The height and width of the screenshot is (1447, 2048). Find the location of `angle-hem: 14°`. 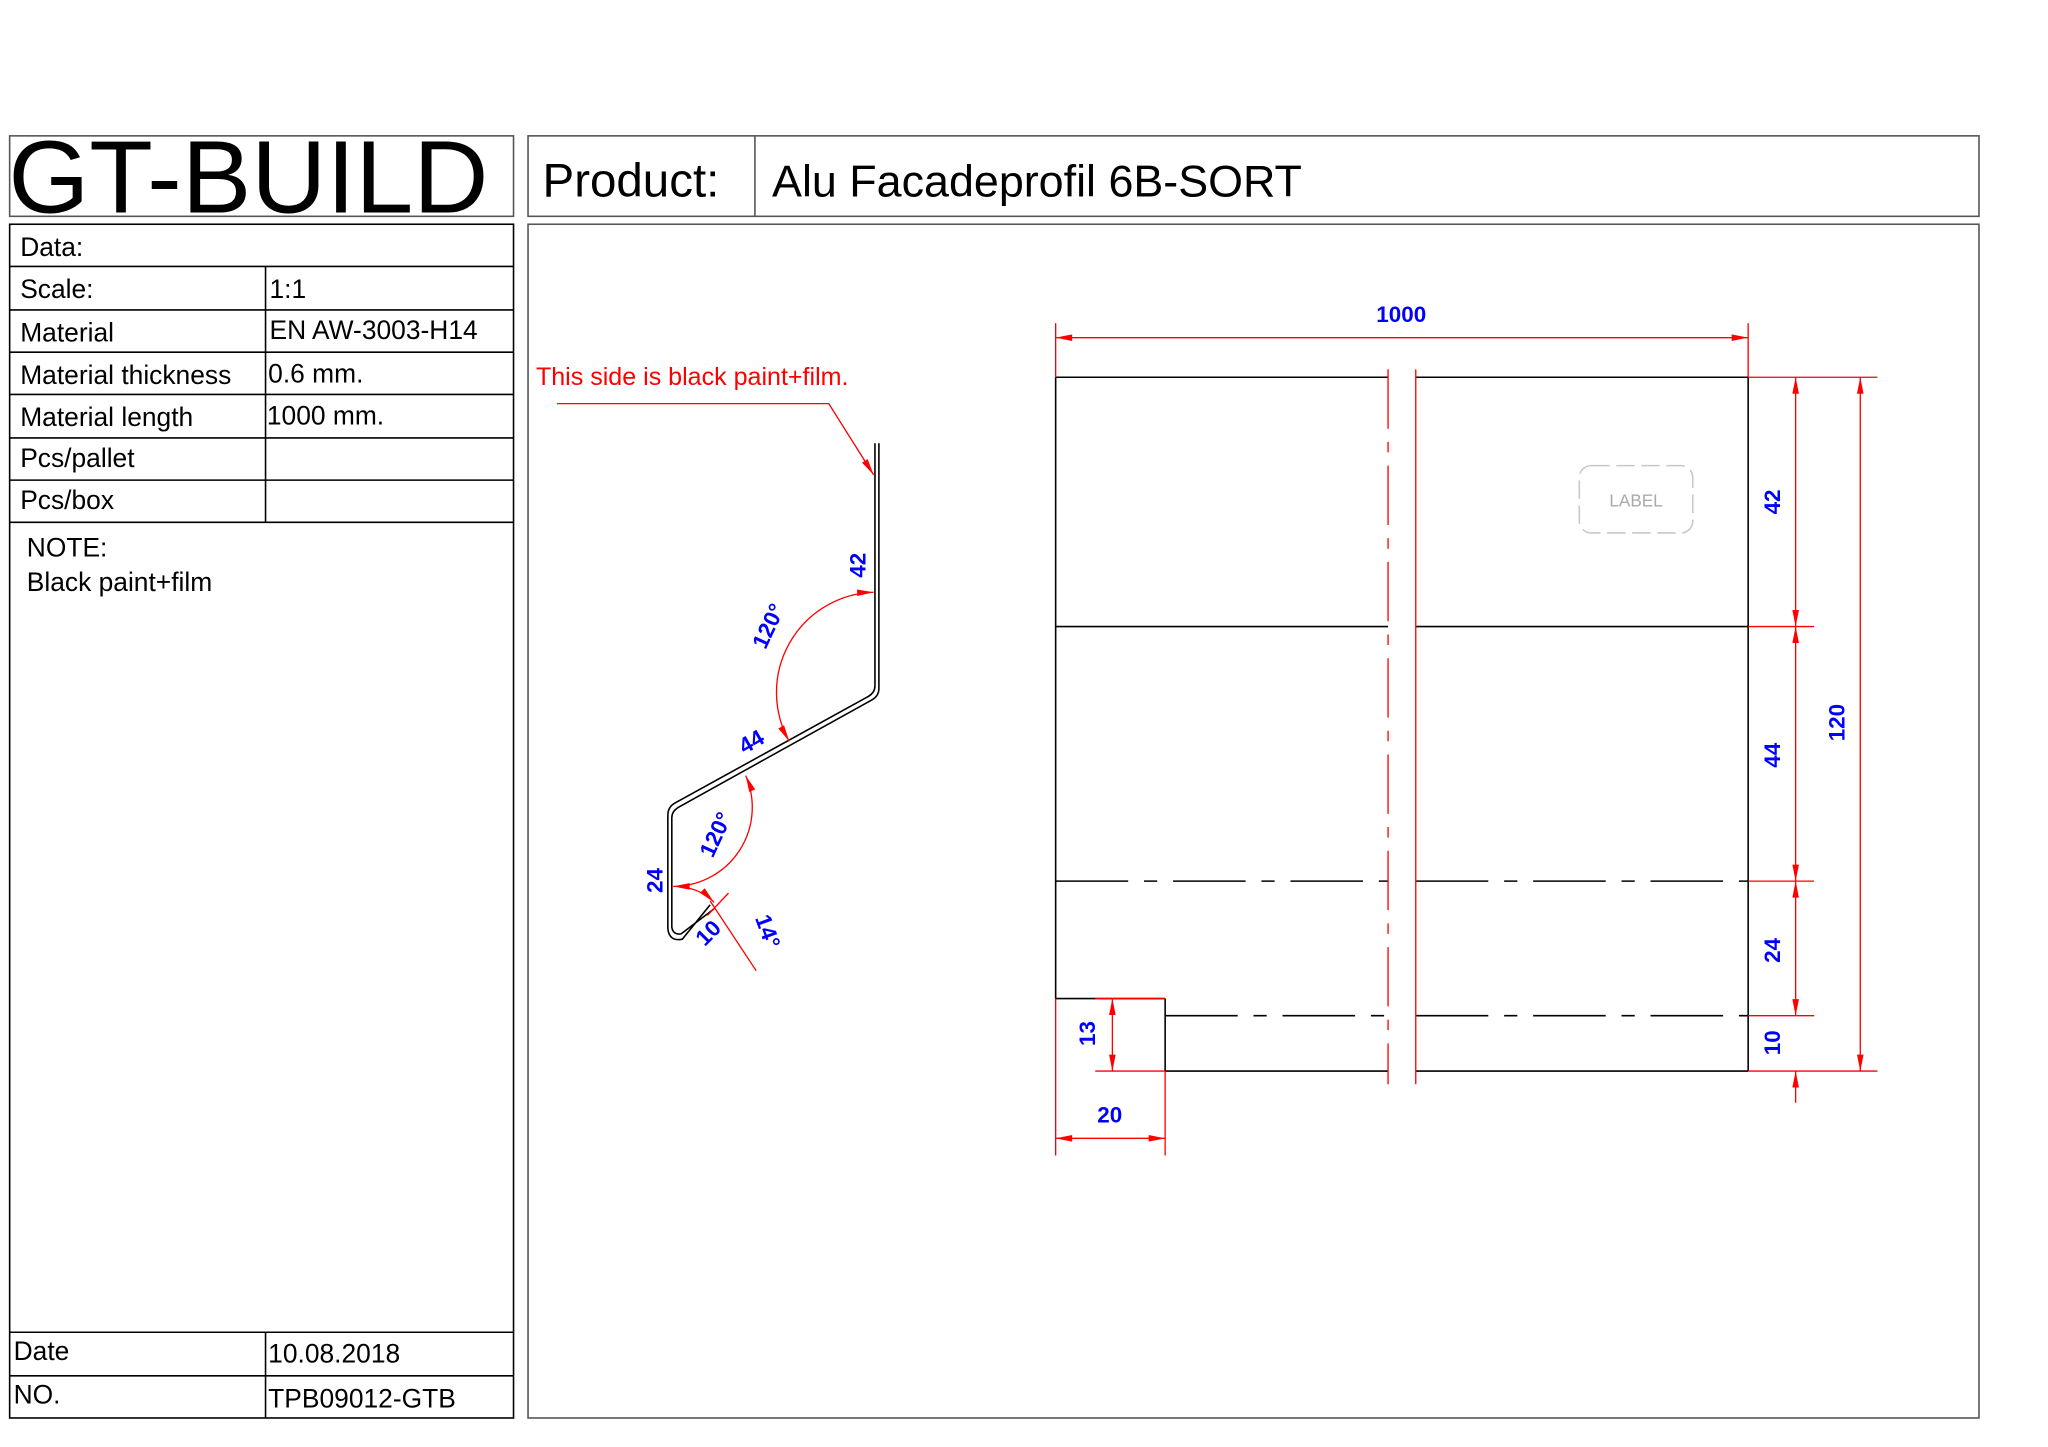

angle-hem: 14° is located at coordinates (767, 931).